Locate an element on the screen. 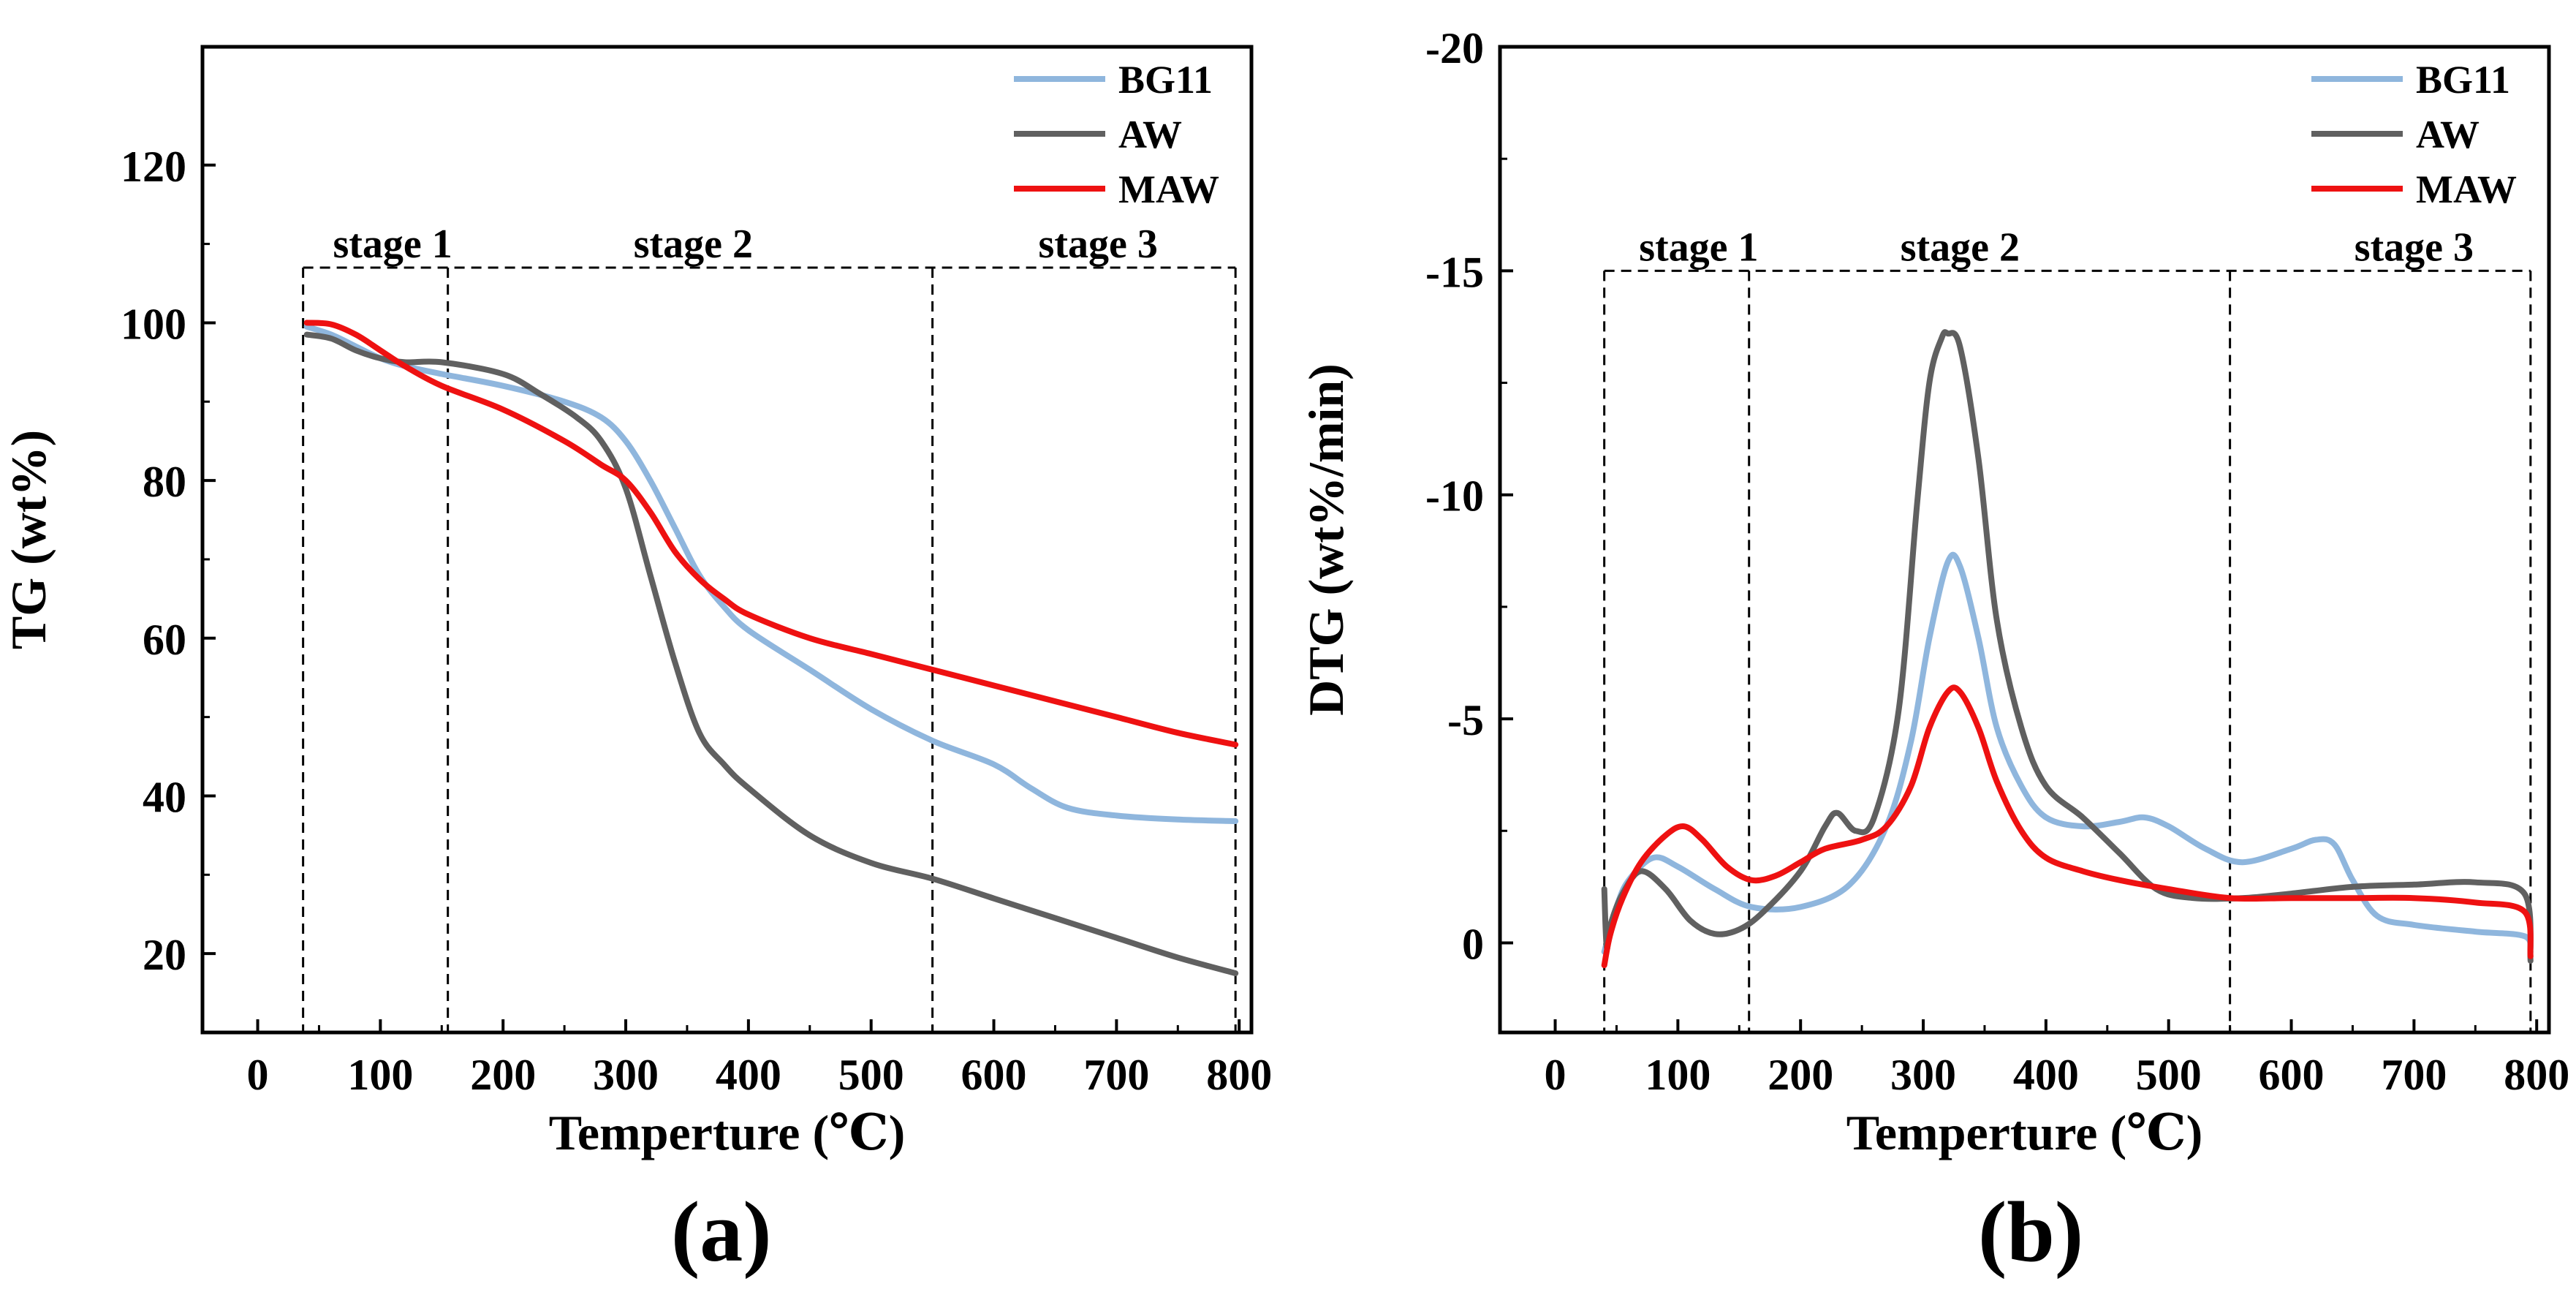 Image resolution: width=2576 pixels, height=1303 pixels. tg-stage-label: stage 1 is located at coordinates (392, 244).